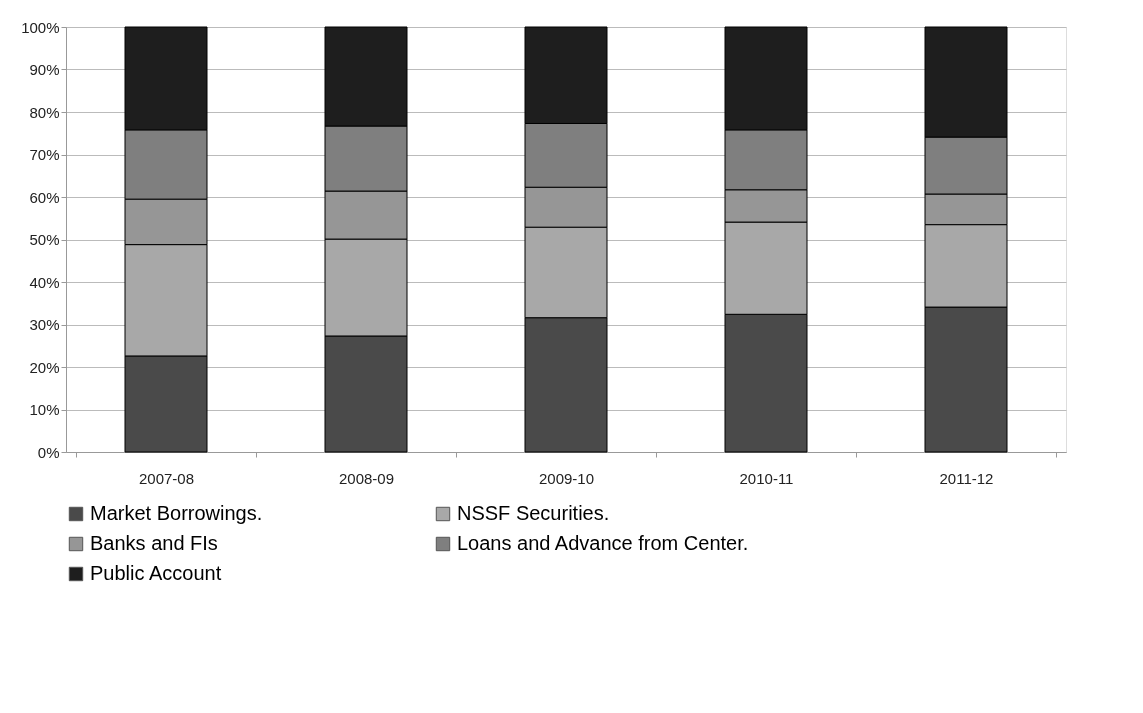 This screenshot has width=1143, height=713. What do you see at coordinates (366, 478) in the screenshot?
I see `x-tick-label: 2008-09` at bounding box center [366, 478].